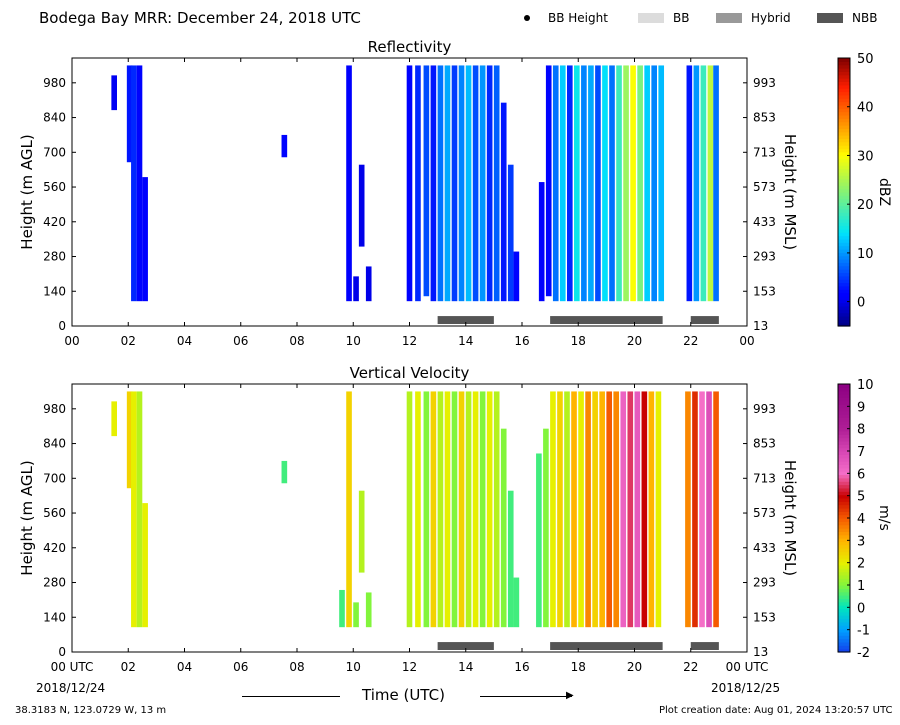 This screenshot has height=725, width=900. I want to click on colorbar-label: m/s, so click(884, 518).